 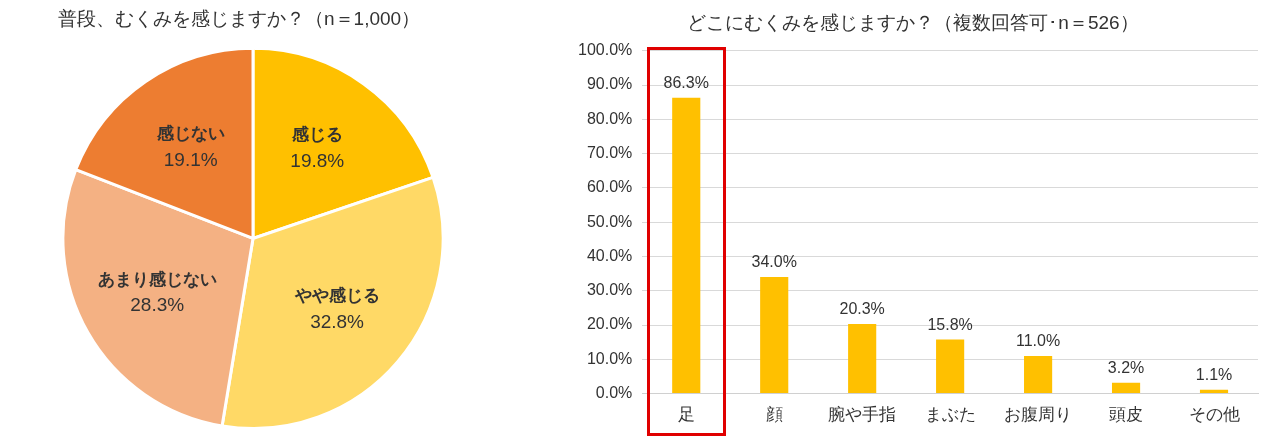 What do you see at coordinates (774, 415) in the screenshot?
I see `x-tick-label: 顔` at bounding box center [774, 415].